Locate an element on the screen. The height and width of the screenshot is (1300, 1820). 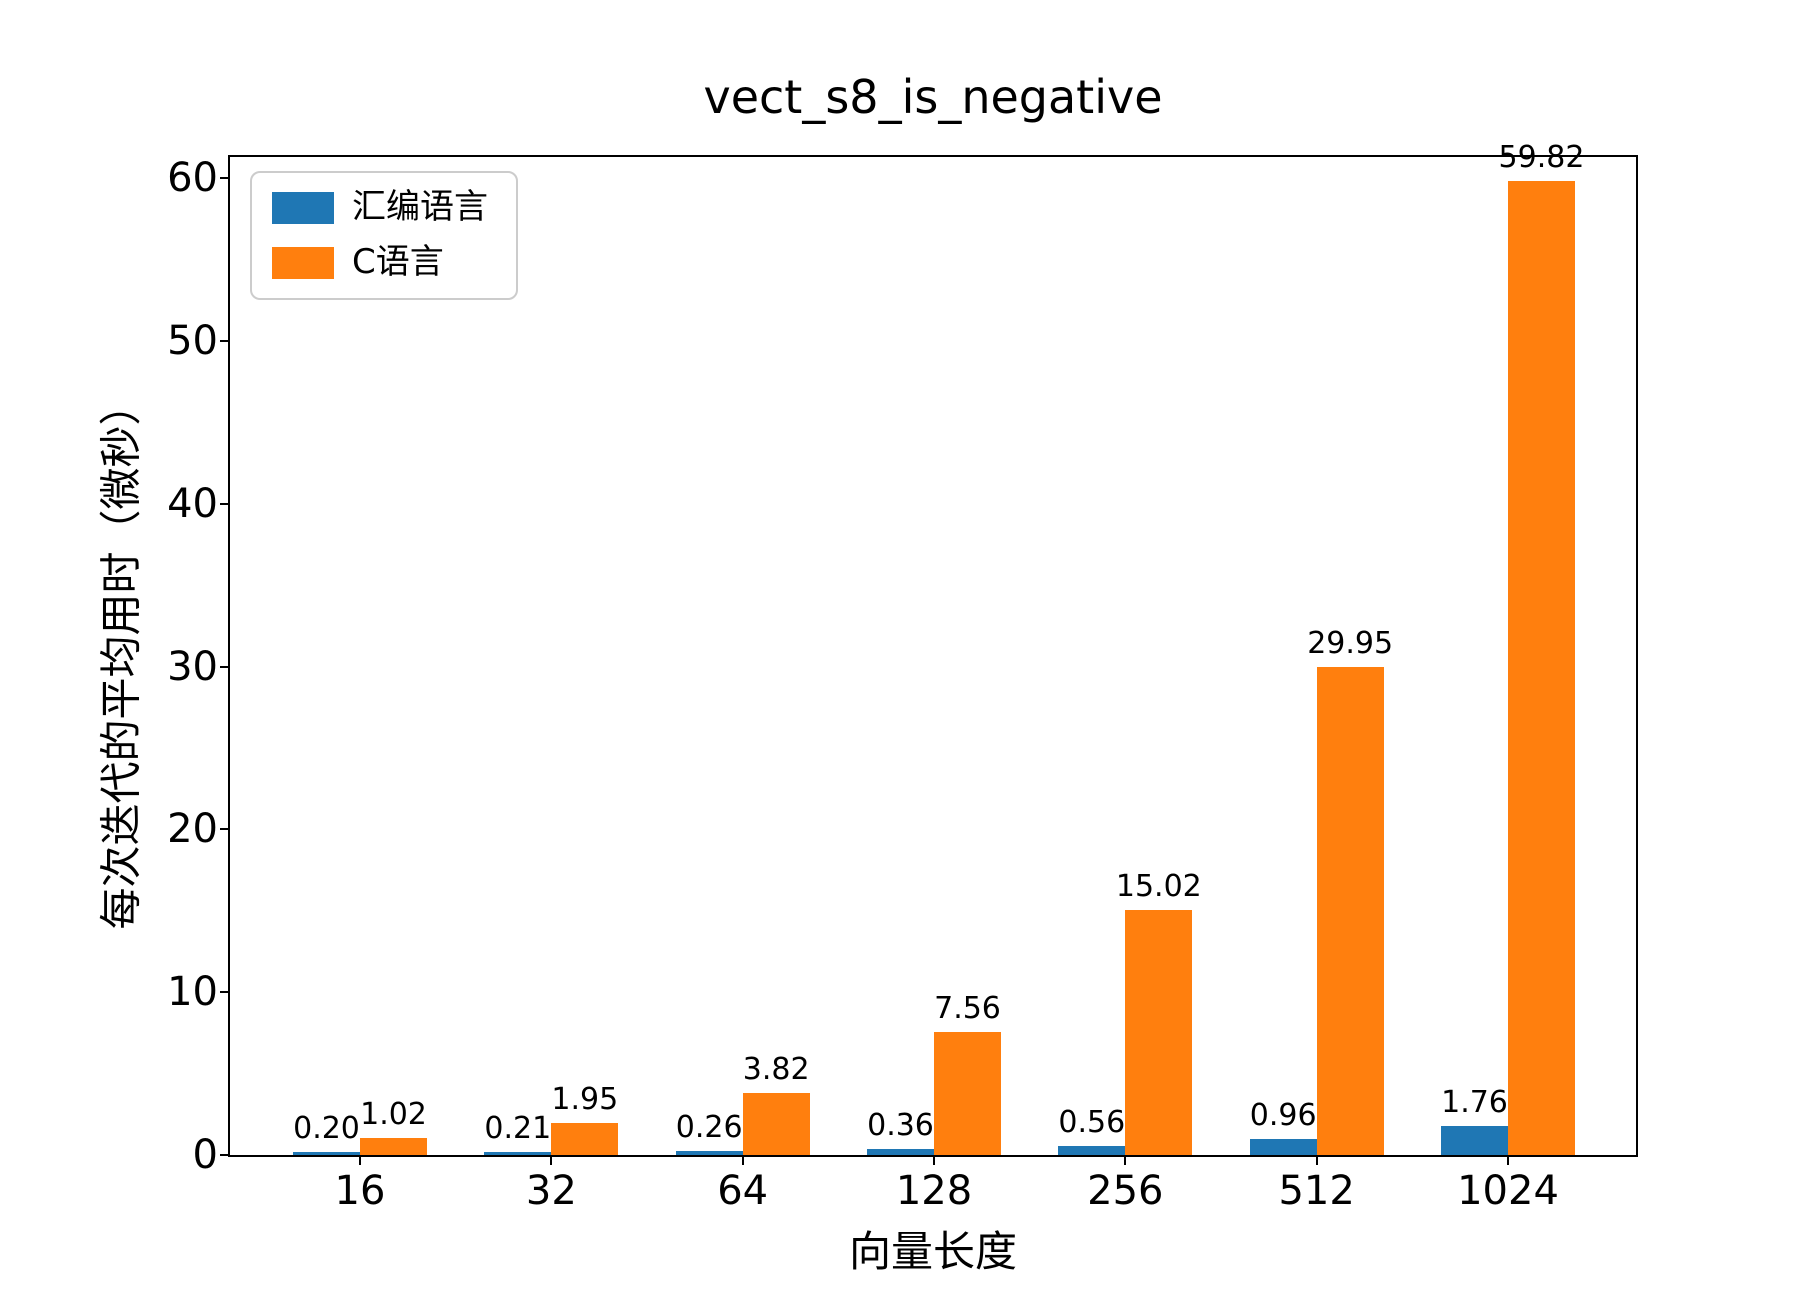
value-label-assembly-1024: 1.76 is located at coordinates (1474, 1103).